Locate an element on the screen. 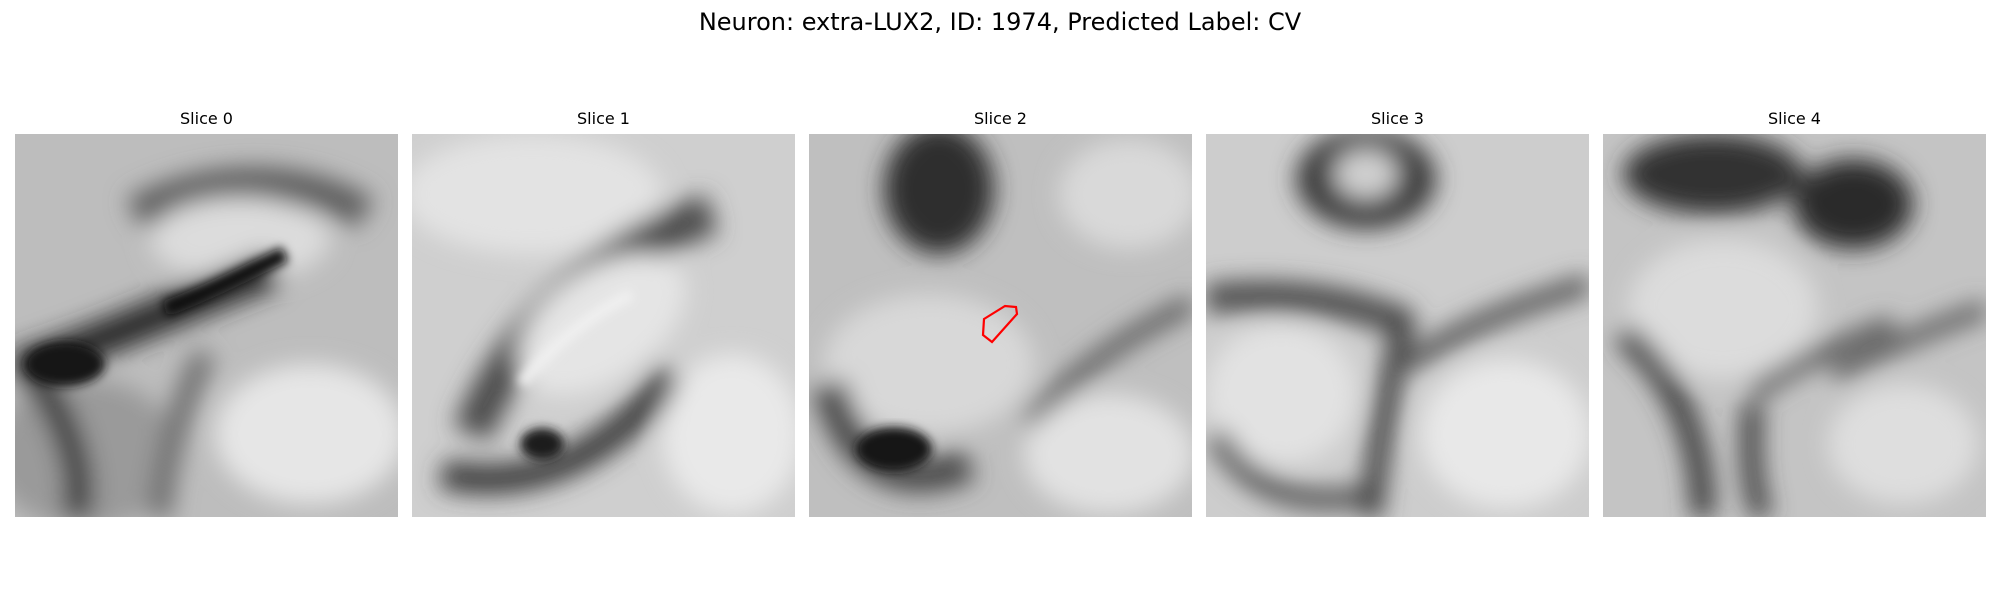  slice-title: Slice 2 is located at coordinates (1000, 118).